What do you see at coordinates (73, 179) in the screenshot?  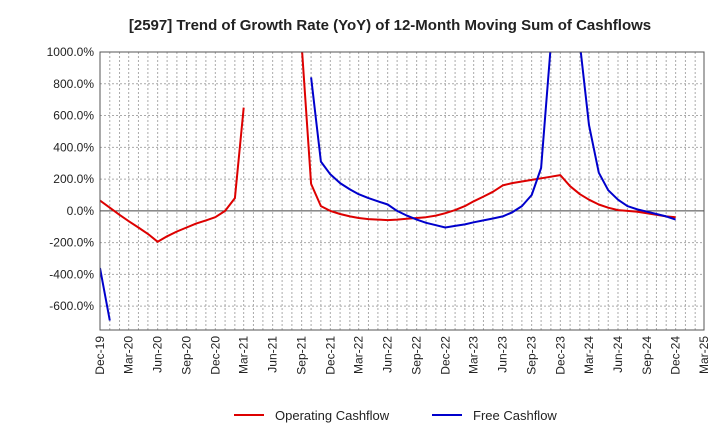 I see `y-tick-label: 200.0%` at bounding box center [73, 179].